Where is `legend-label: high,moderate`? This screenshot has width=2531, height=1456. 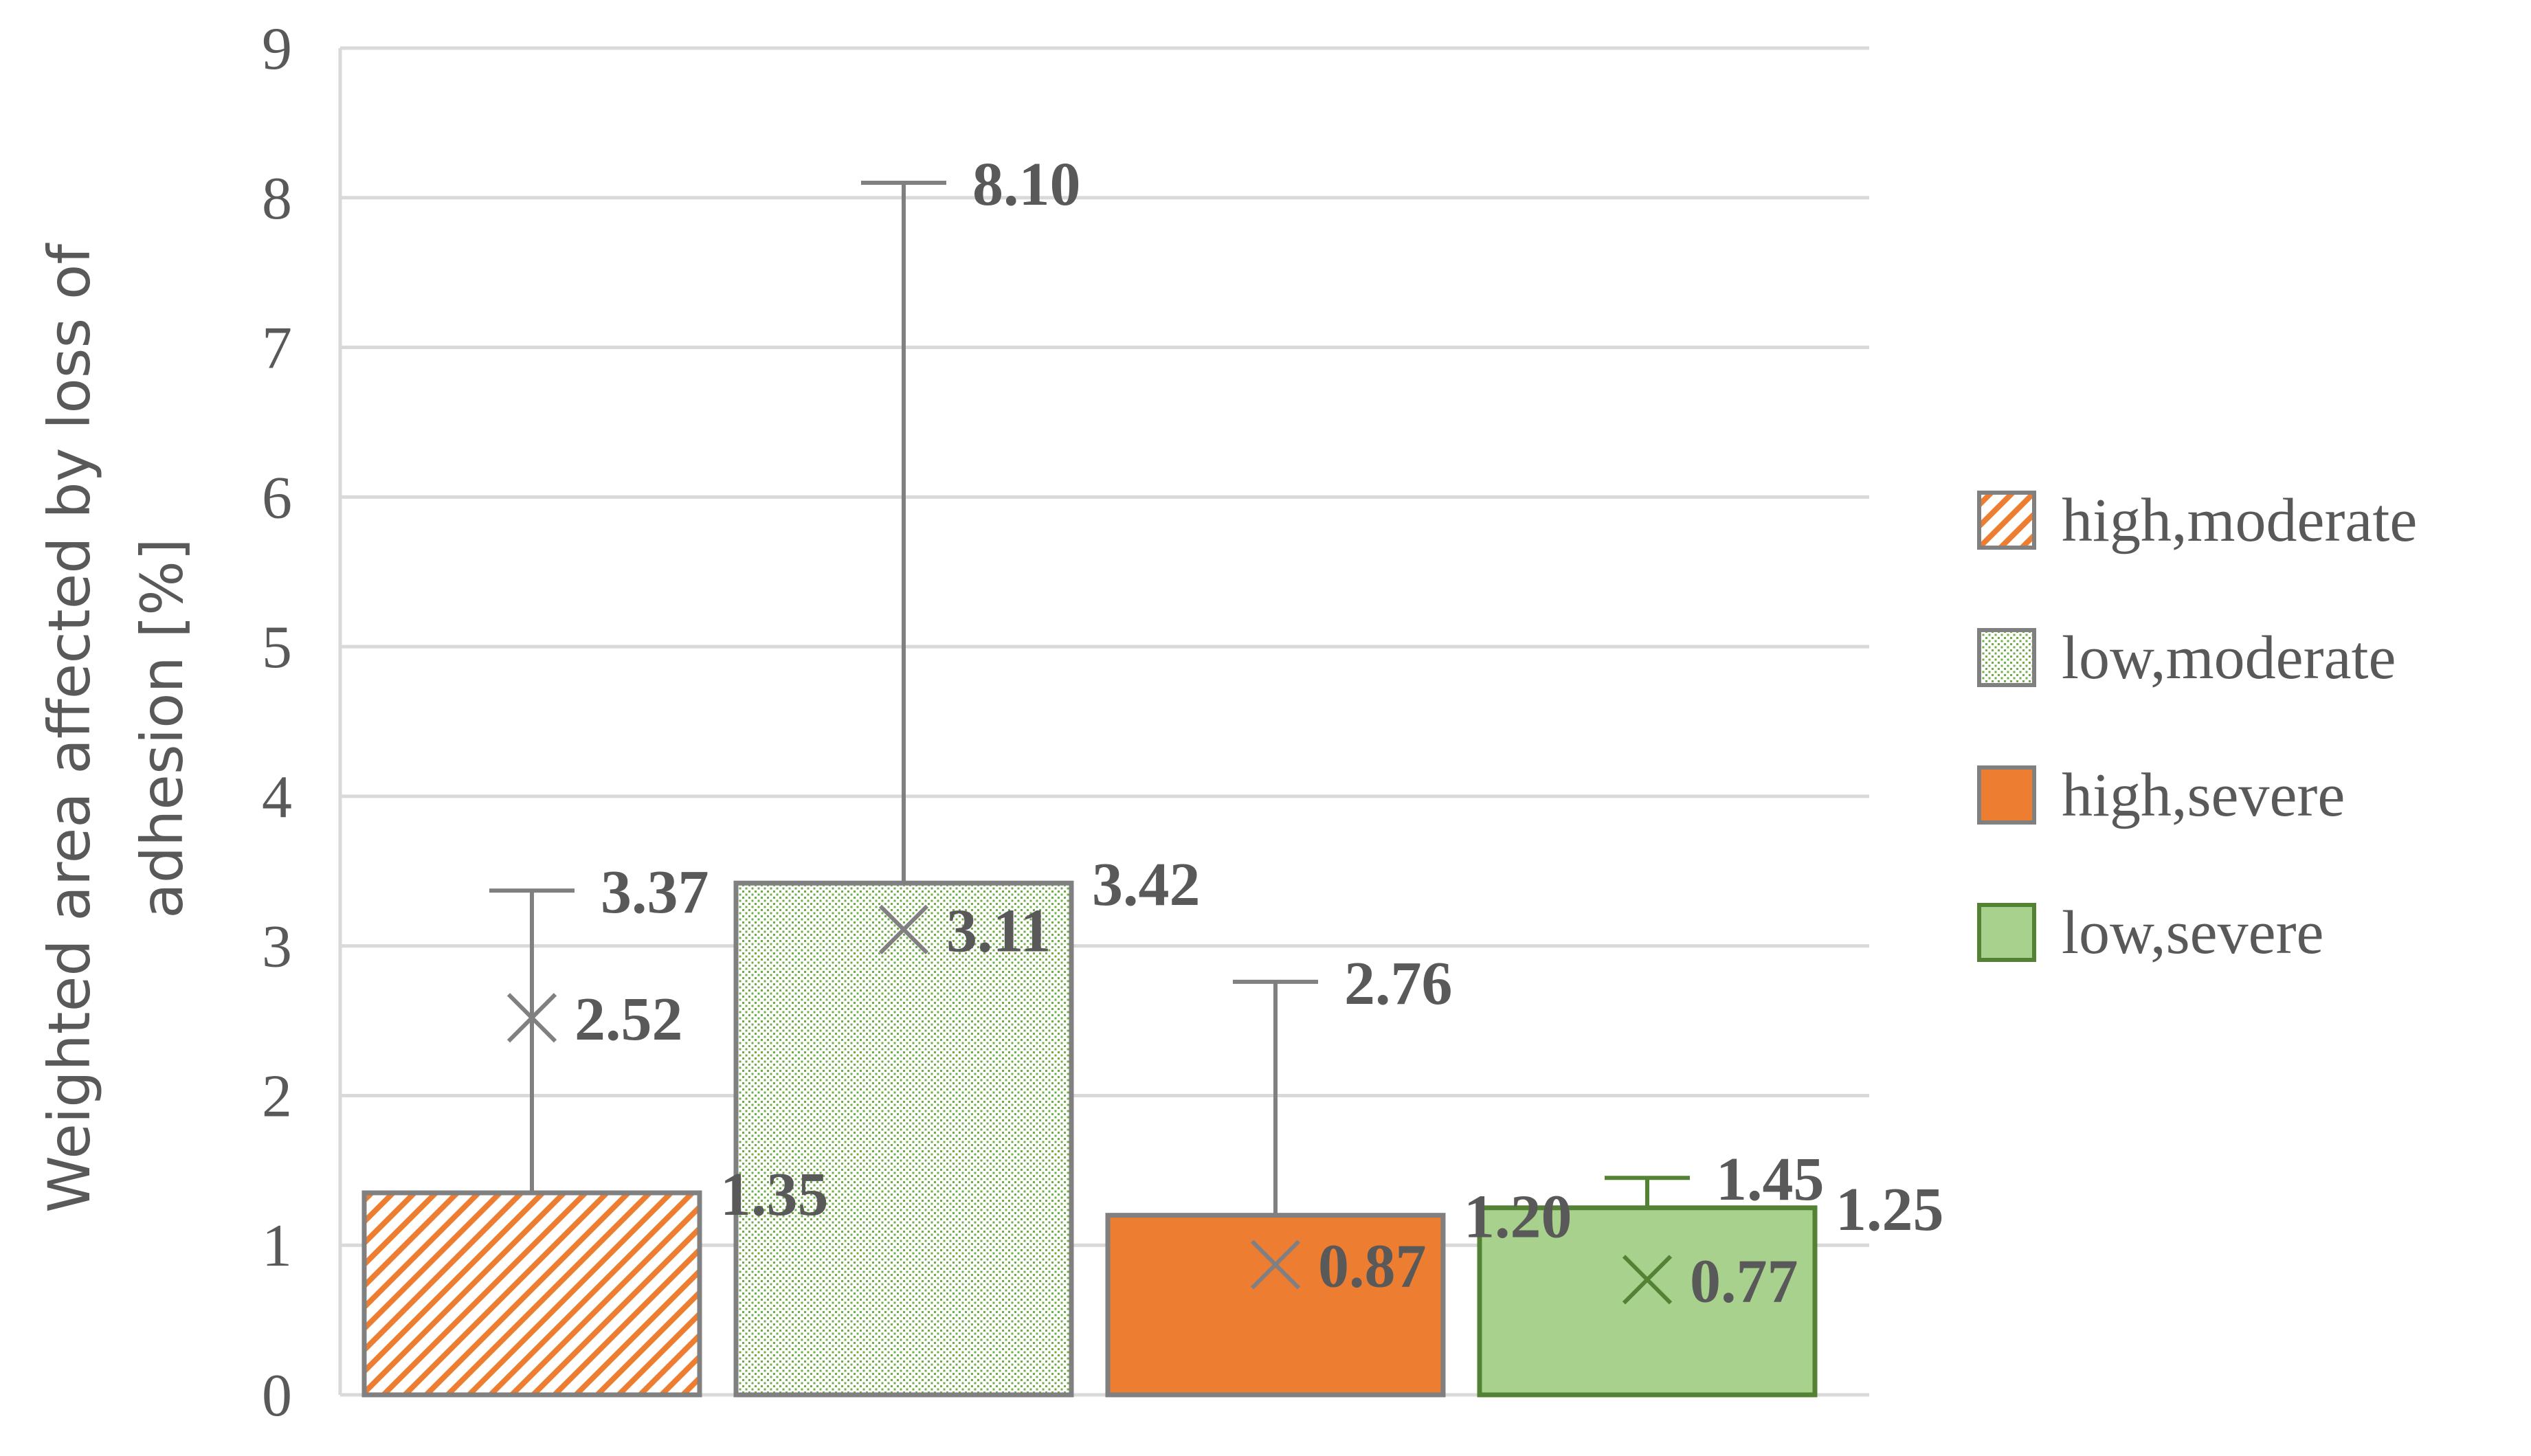
legend-label: high,moderate is located at coordinates (2239, 520).